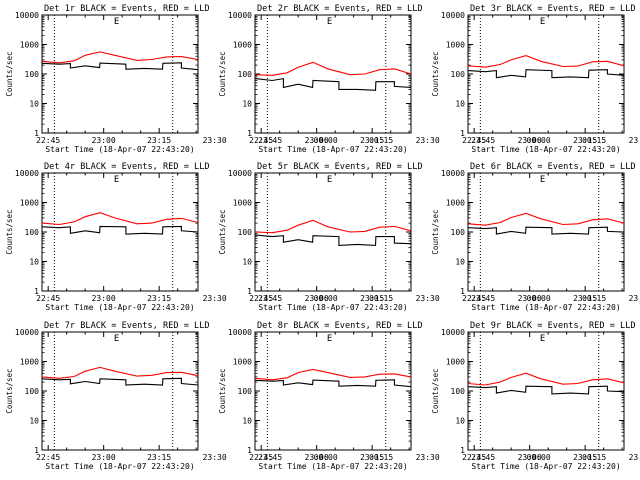  I want to click on chart-title: Det 4r BLACK = Events, RED = LLD, so click(127, 167).